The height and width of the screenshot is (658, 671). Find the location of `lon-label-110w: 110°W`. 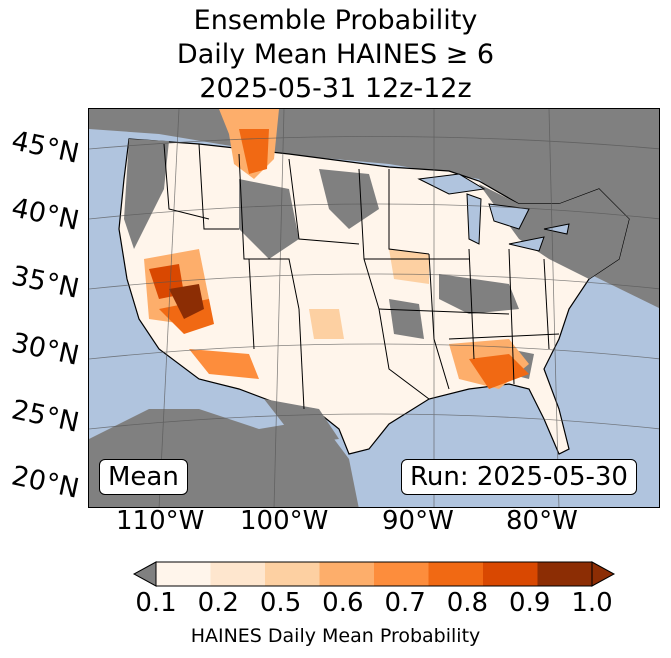

lon-label-110w: 110°W is located at coordinates (160, 521).